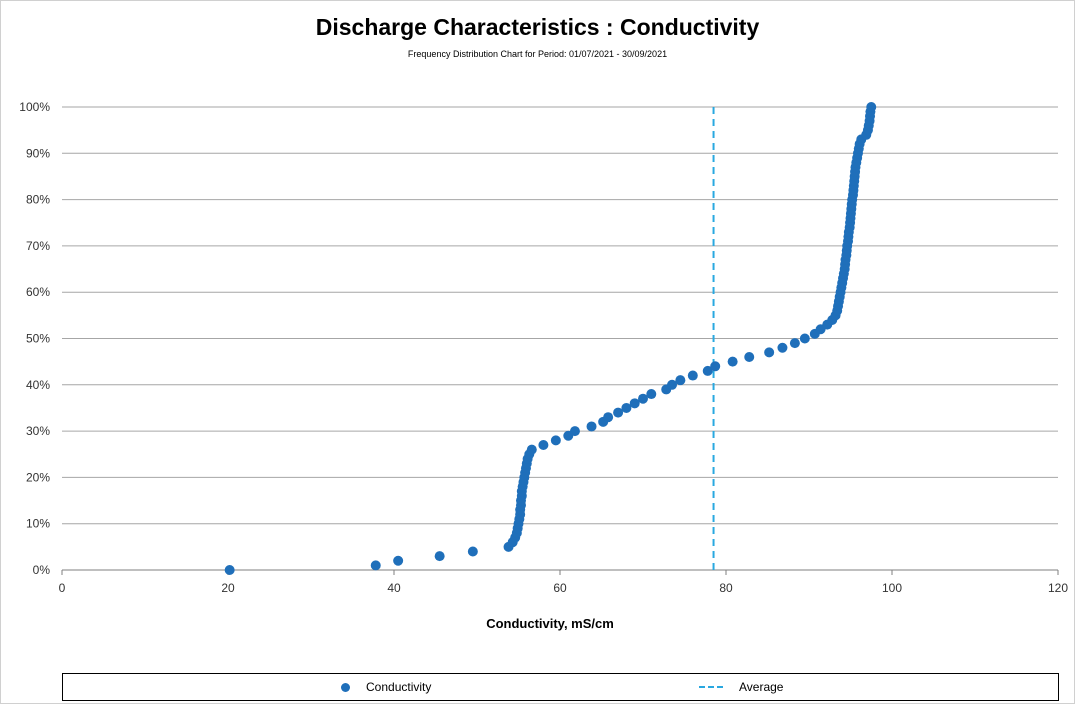 Image resolution: width=1075 pixels, height=704 pixels. Describe the element at coordinates (62, 588) in the screenshot. I see `x-tick-label: 0` at that location.